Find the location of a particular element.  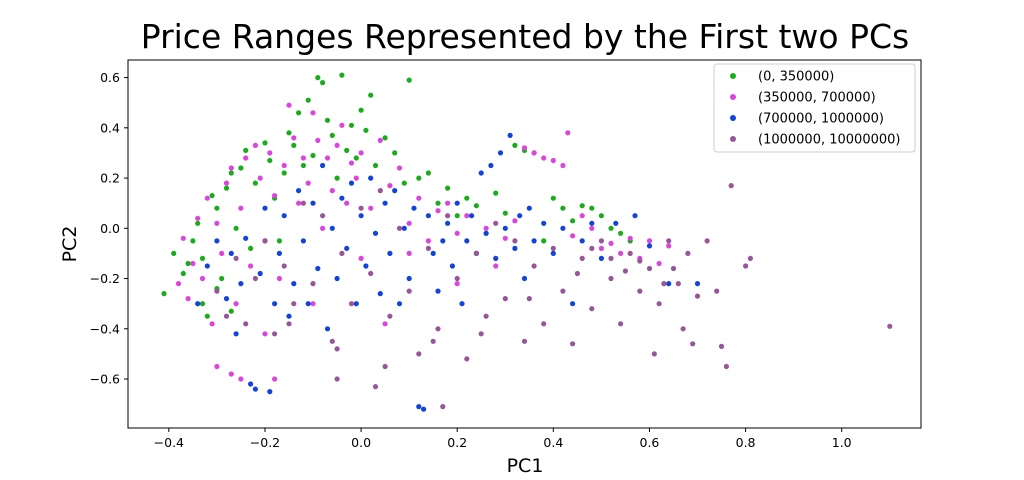

x-tick-label: 0.8 is located at coordinates (746, 442).